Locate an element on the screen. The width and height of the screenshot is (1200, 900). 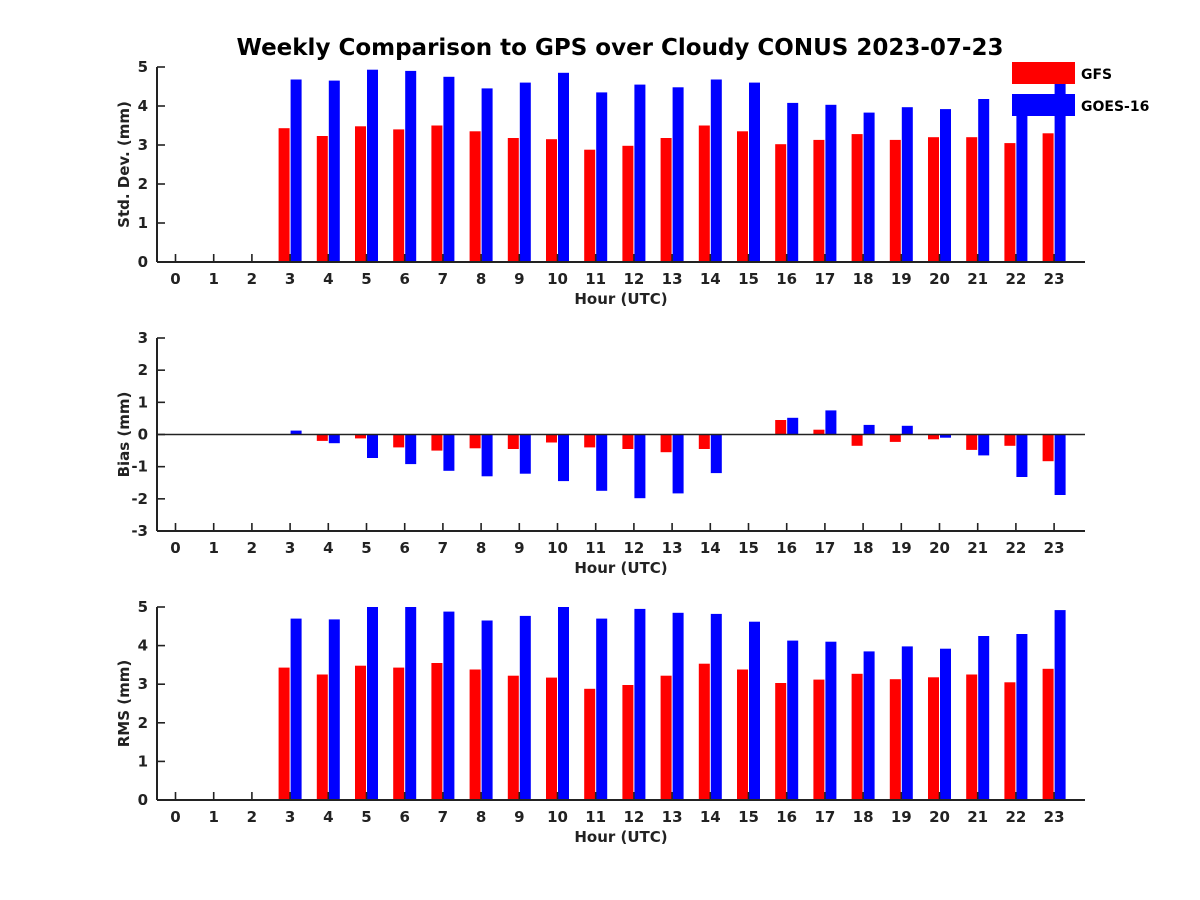
x-tick-label: 0 is located at coordinates (175, 279).